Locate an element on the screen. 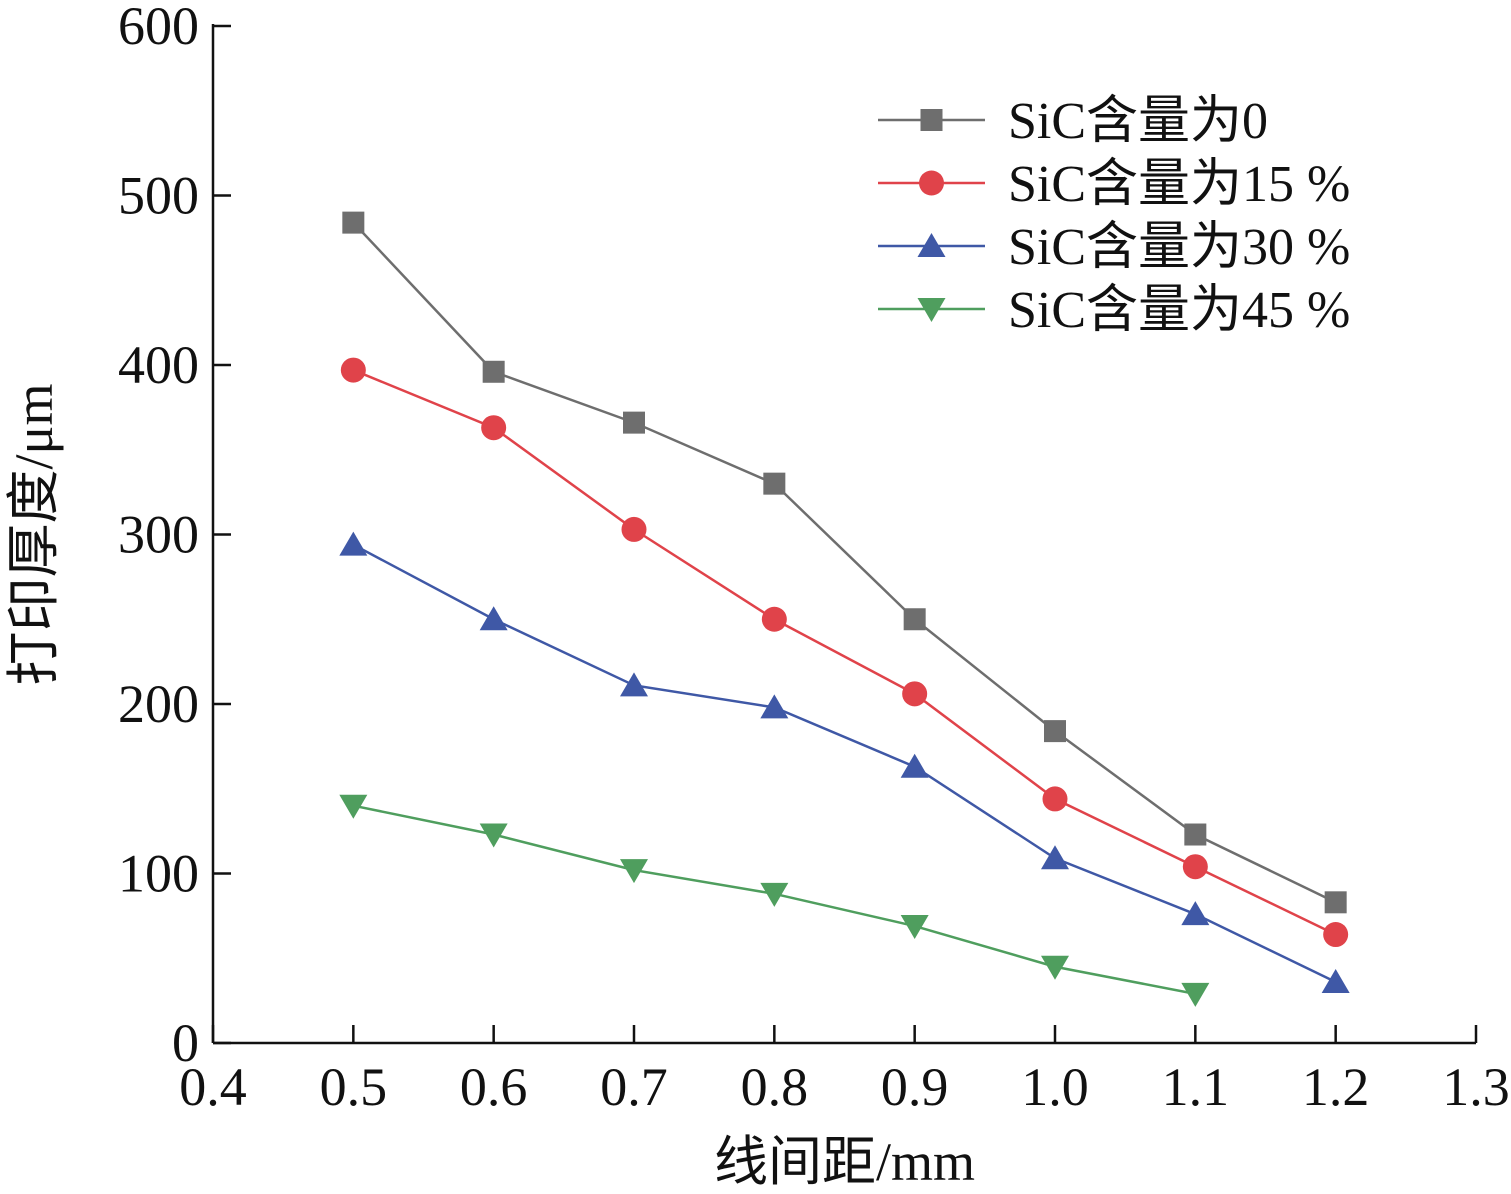 Image resolution: width=1511 pixels, height=1194 pixels. x-tick-label: 0.5 is located at coordinates (354, 1087).